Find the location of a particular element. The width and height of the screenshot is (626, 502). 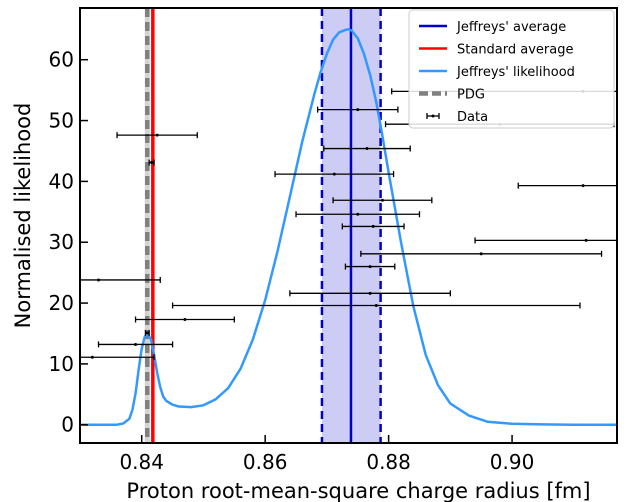

legend-box is located at coordinates (511, 69).